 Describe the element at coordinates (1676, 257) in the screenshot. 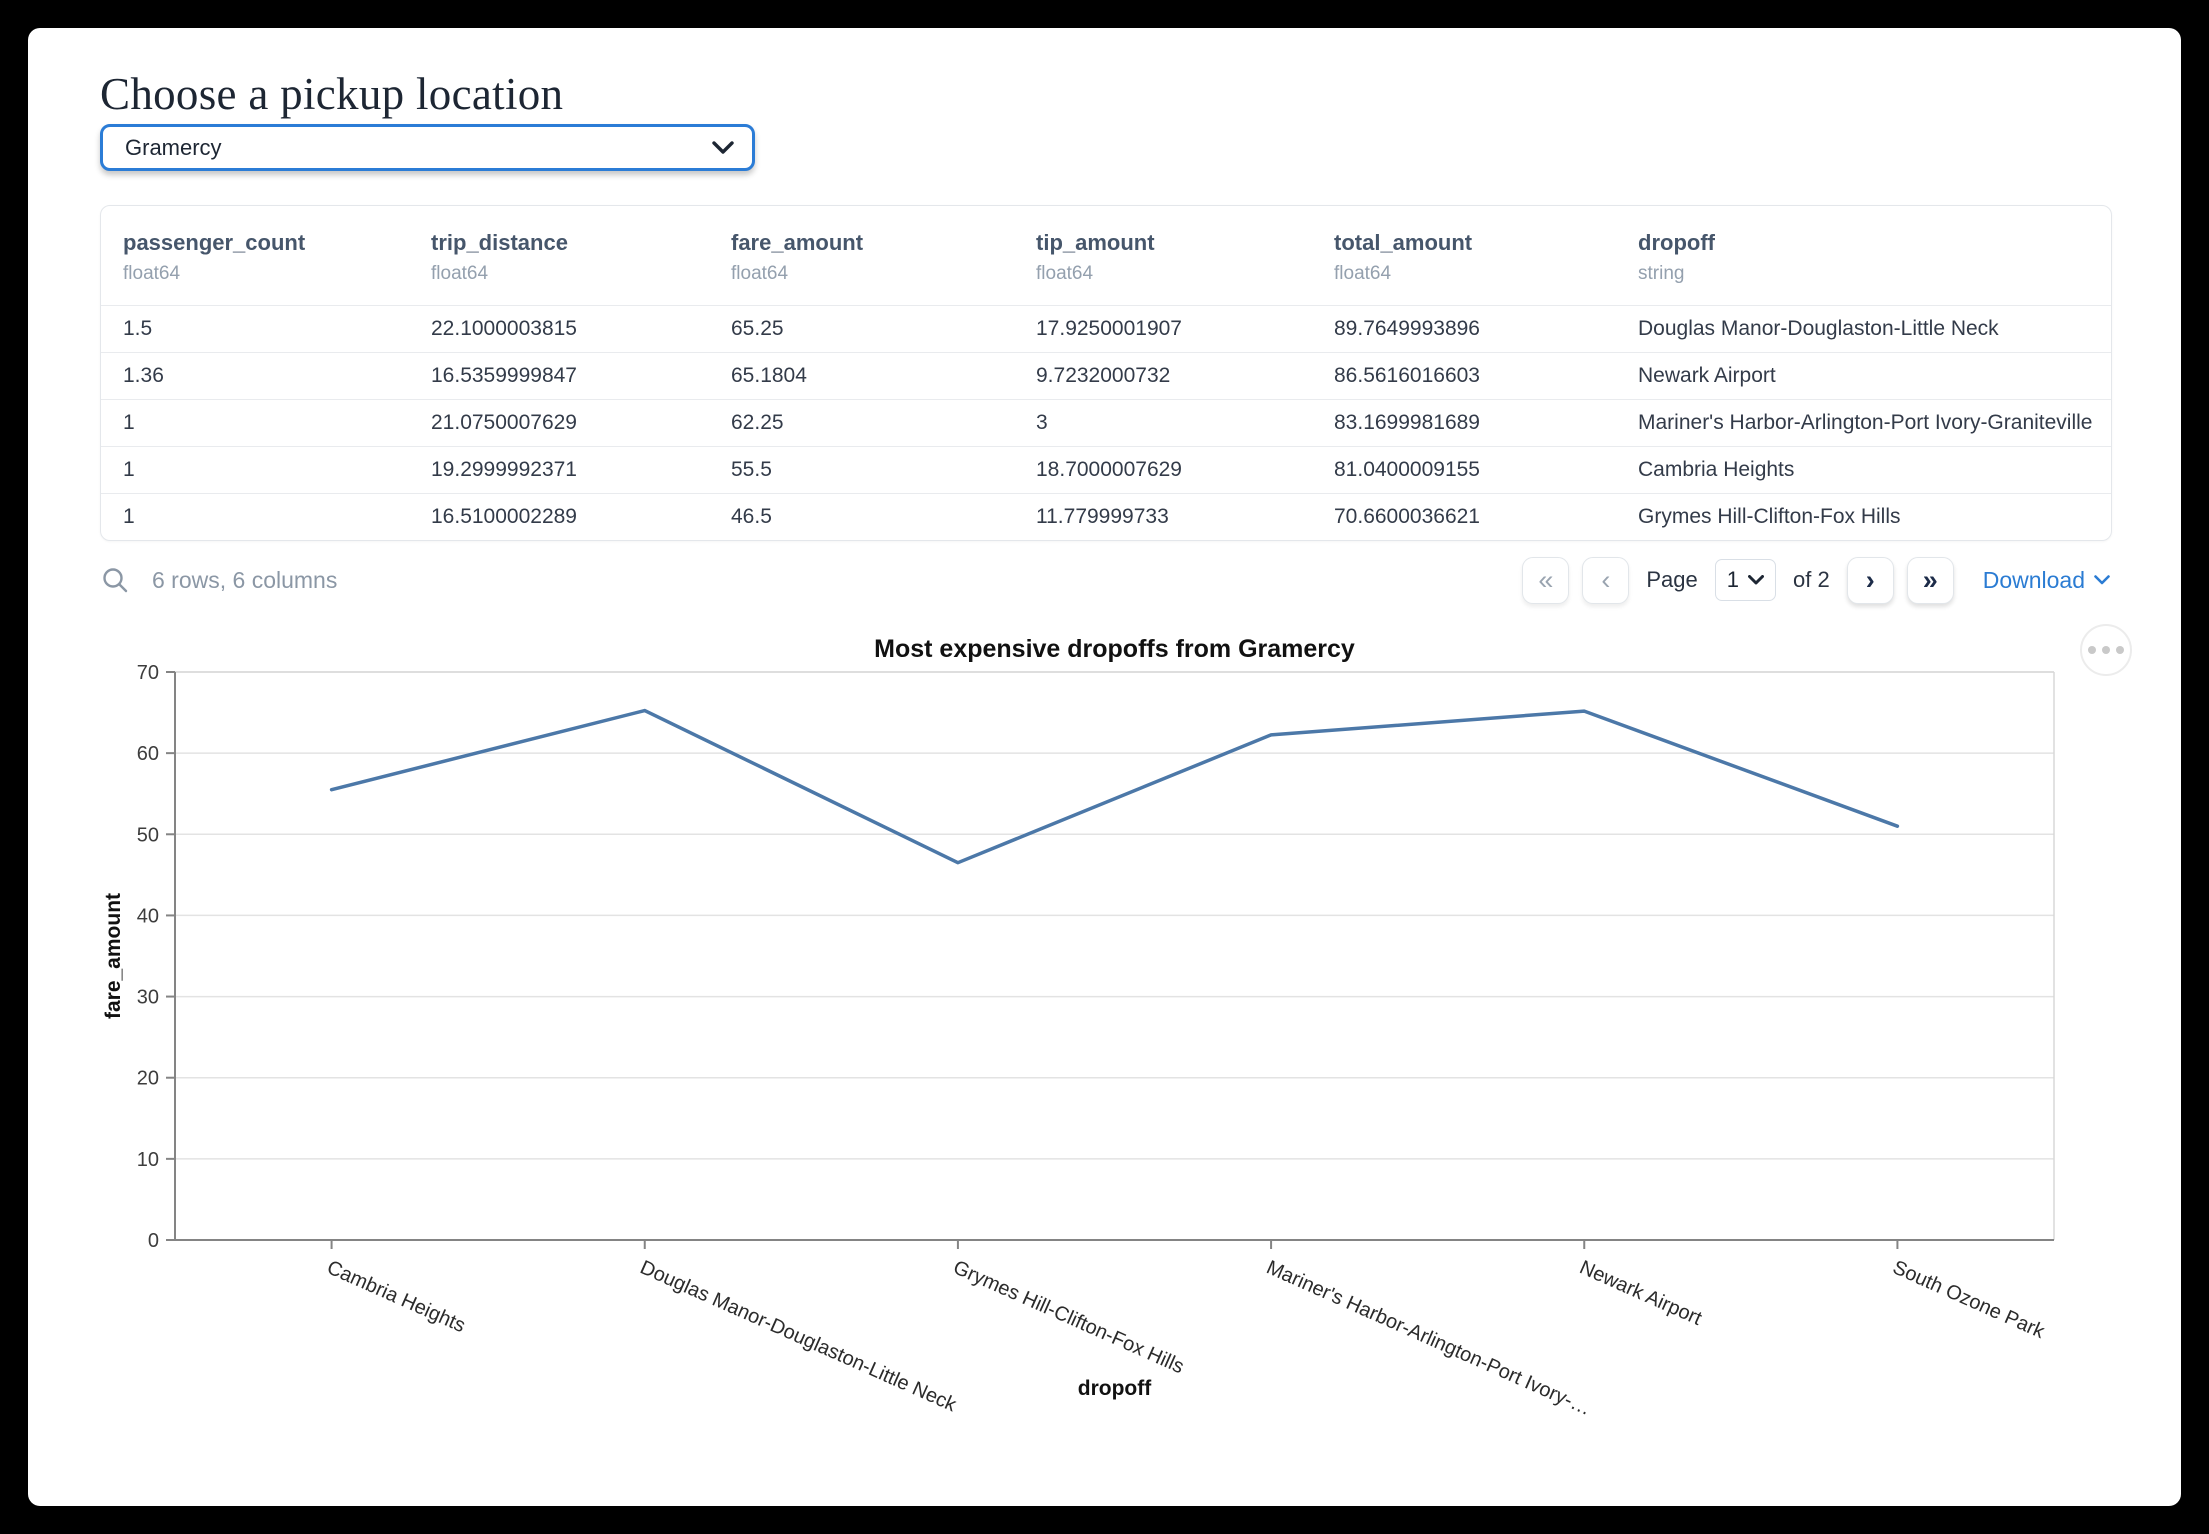

I see `column-header: dropoff string` at that location.